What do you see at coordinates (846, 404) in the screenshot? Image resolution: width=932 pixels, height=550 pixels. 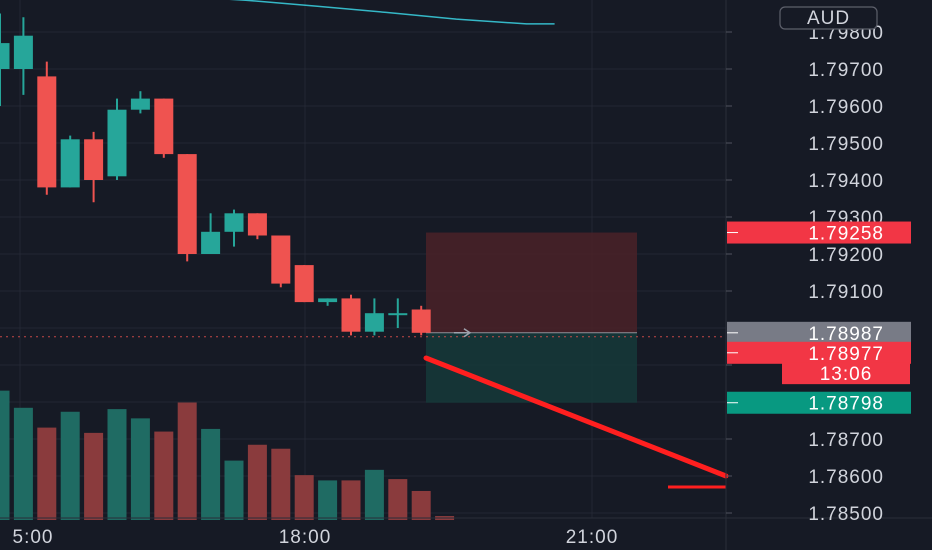 I see `price-badge-label: 1.78798` at bounding box center [846, 404].